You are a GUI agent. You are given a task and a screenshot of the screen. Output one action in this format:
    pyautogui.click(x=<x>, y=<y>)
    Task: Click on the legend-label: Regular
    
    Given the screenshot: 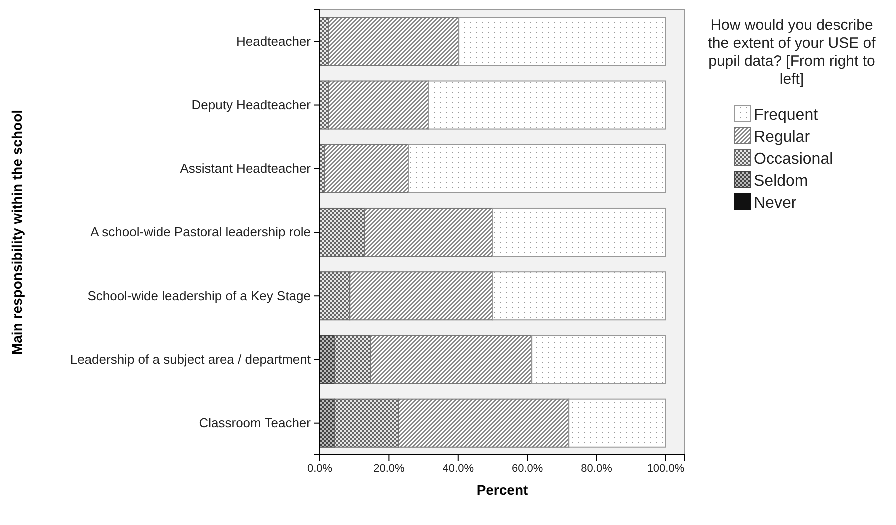 What is the action you would take?
    pyautogui.click(x=782, y=137)
    